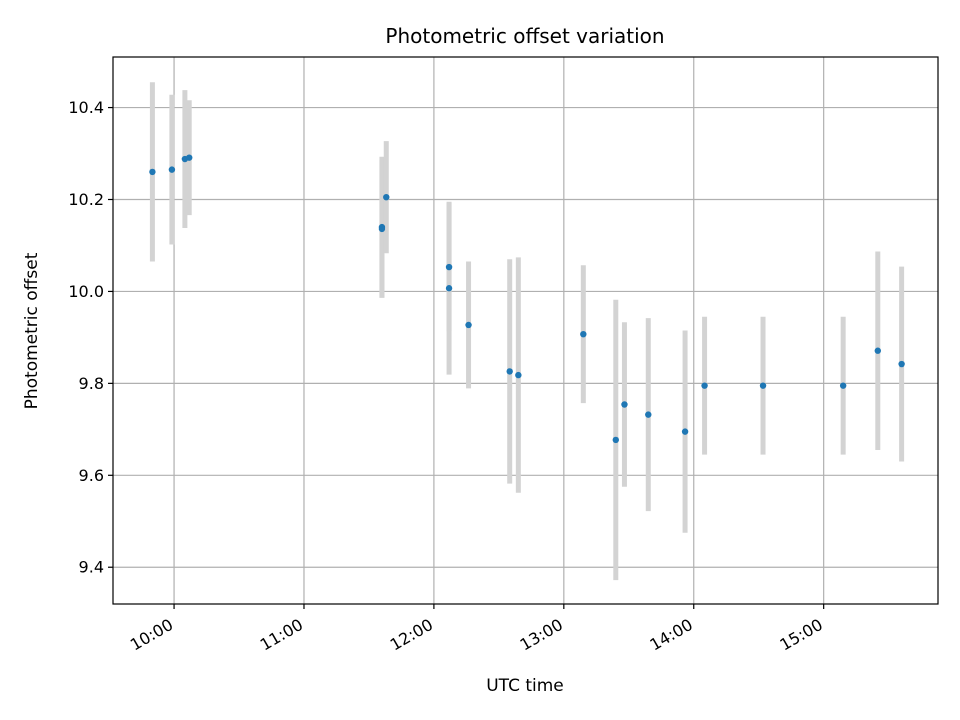  I want to click on y-tick-label: 9.8, so click(91, 383).